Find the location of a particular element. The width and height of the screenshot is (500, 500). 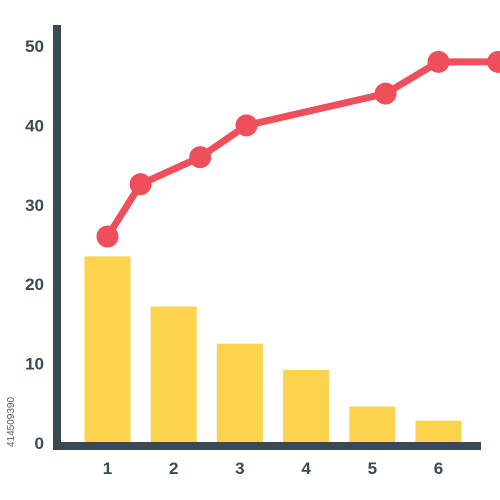

x-tick-label: 2 is located at coordinates (173, 468).